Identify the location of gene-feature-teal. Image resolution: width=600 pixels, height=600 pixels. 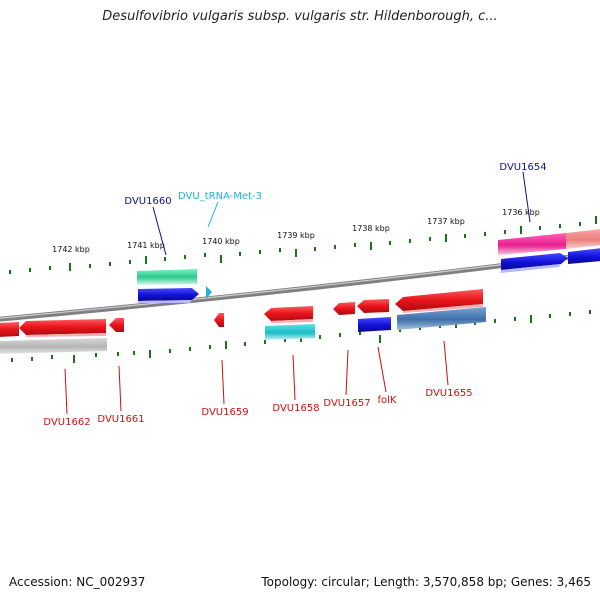
(290, 332).